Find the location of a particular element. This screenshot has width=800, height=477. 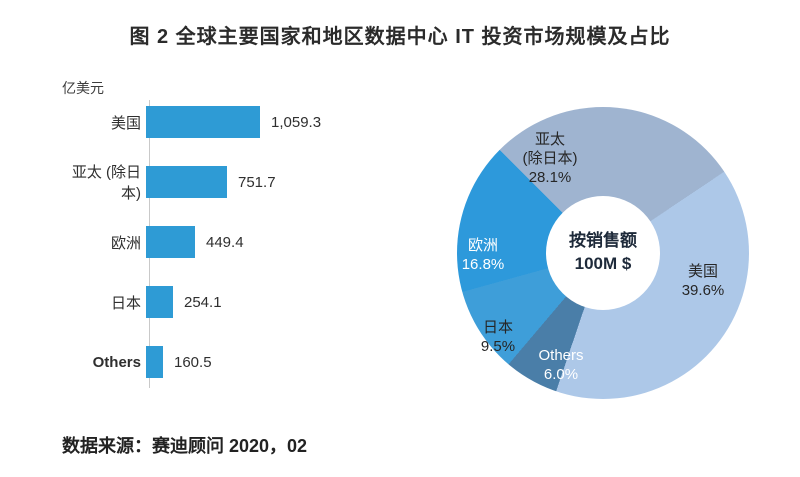

bar-track: 160.5 is located at coordinates (282, 362).